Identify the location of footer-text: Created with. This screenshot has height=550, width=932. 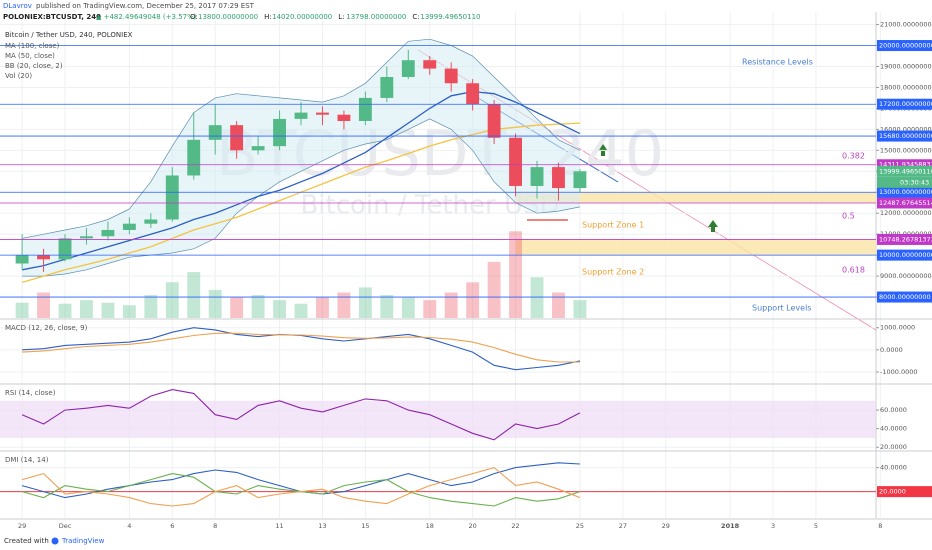
(26, 541).